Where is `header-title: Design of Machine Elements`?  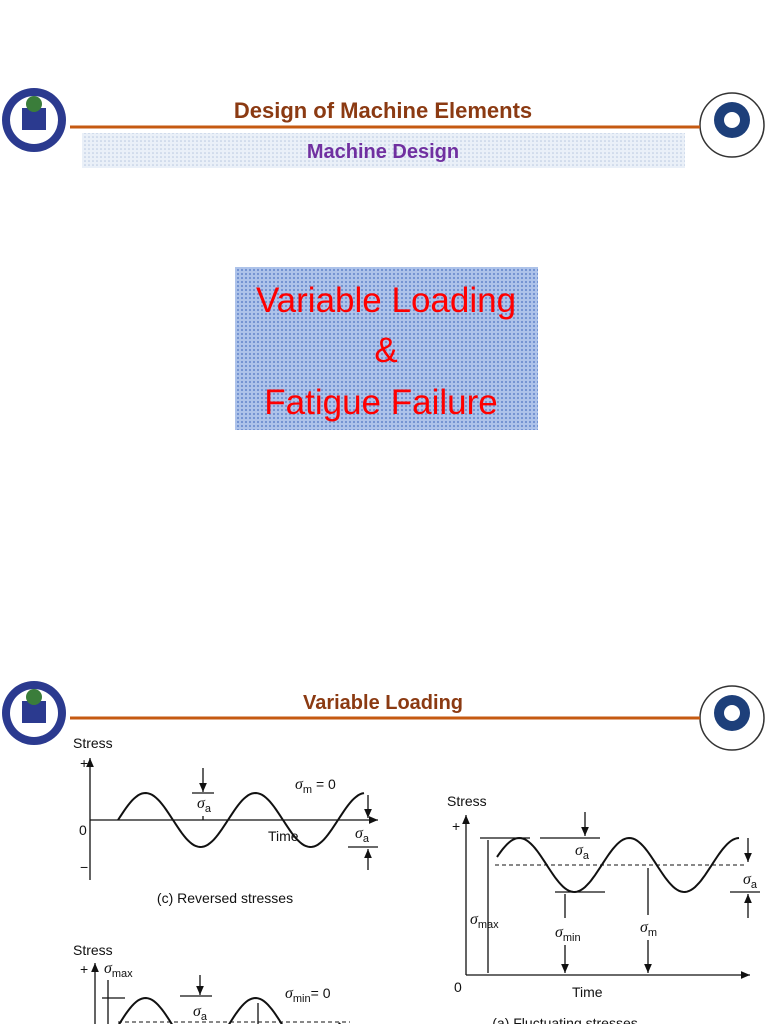 header-title: Design of Machine Elements is located at coordinates (383, 110).